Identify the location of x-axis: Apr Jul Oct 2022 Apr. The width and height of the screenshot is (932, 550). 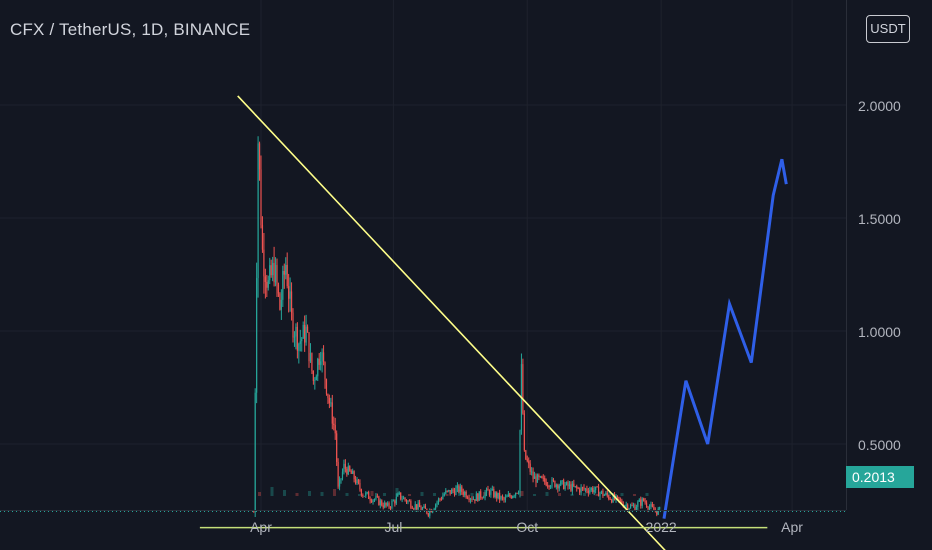
(526, 527).